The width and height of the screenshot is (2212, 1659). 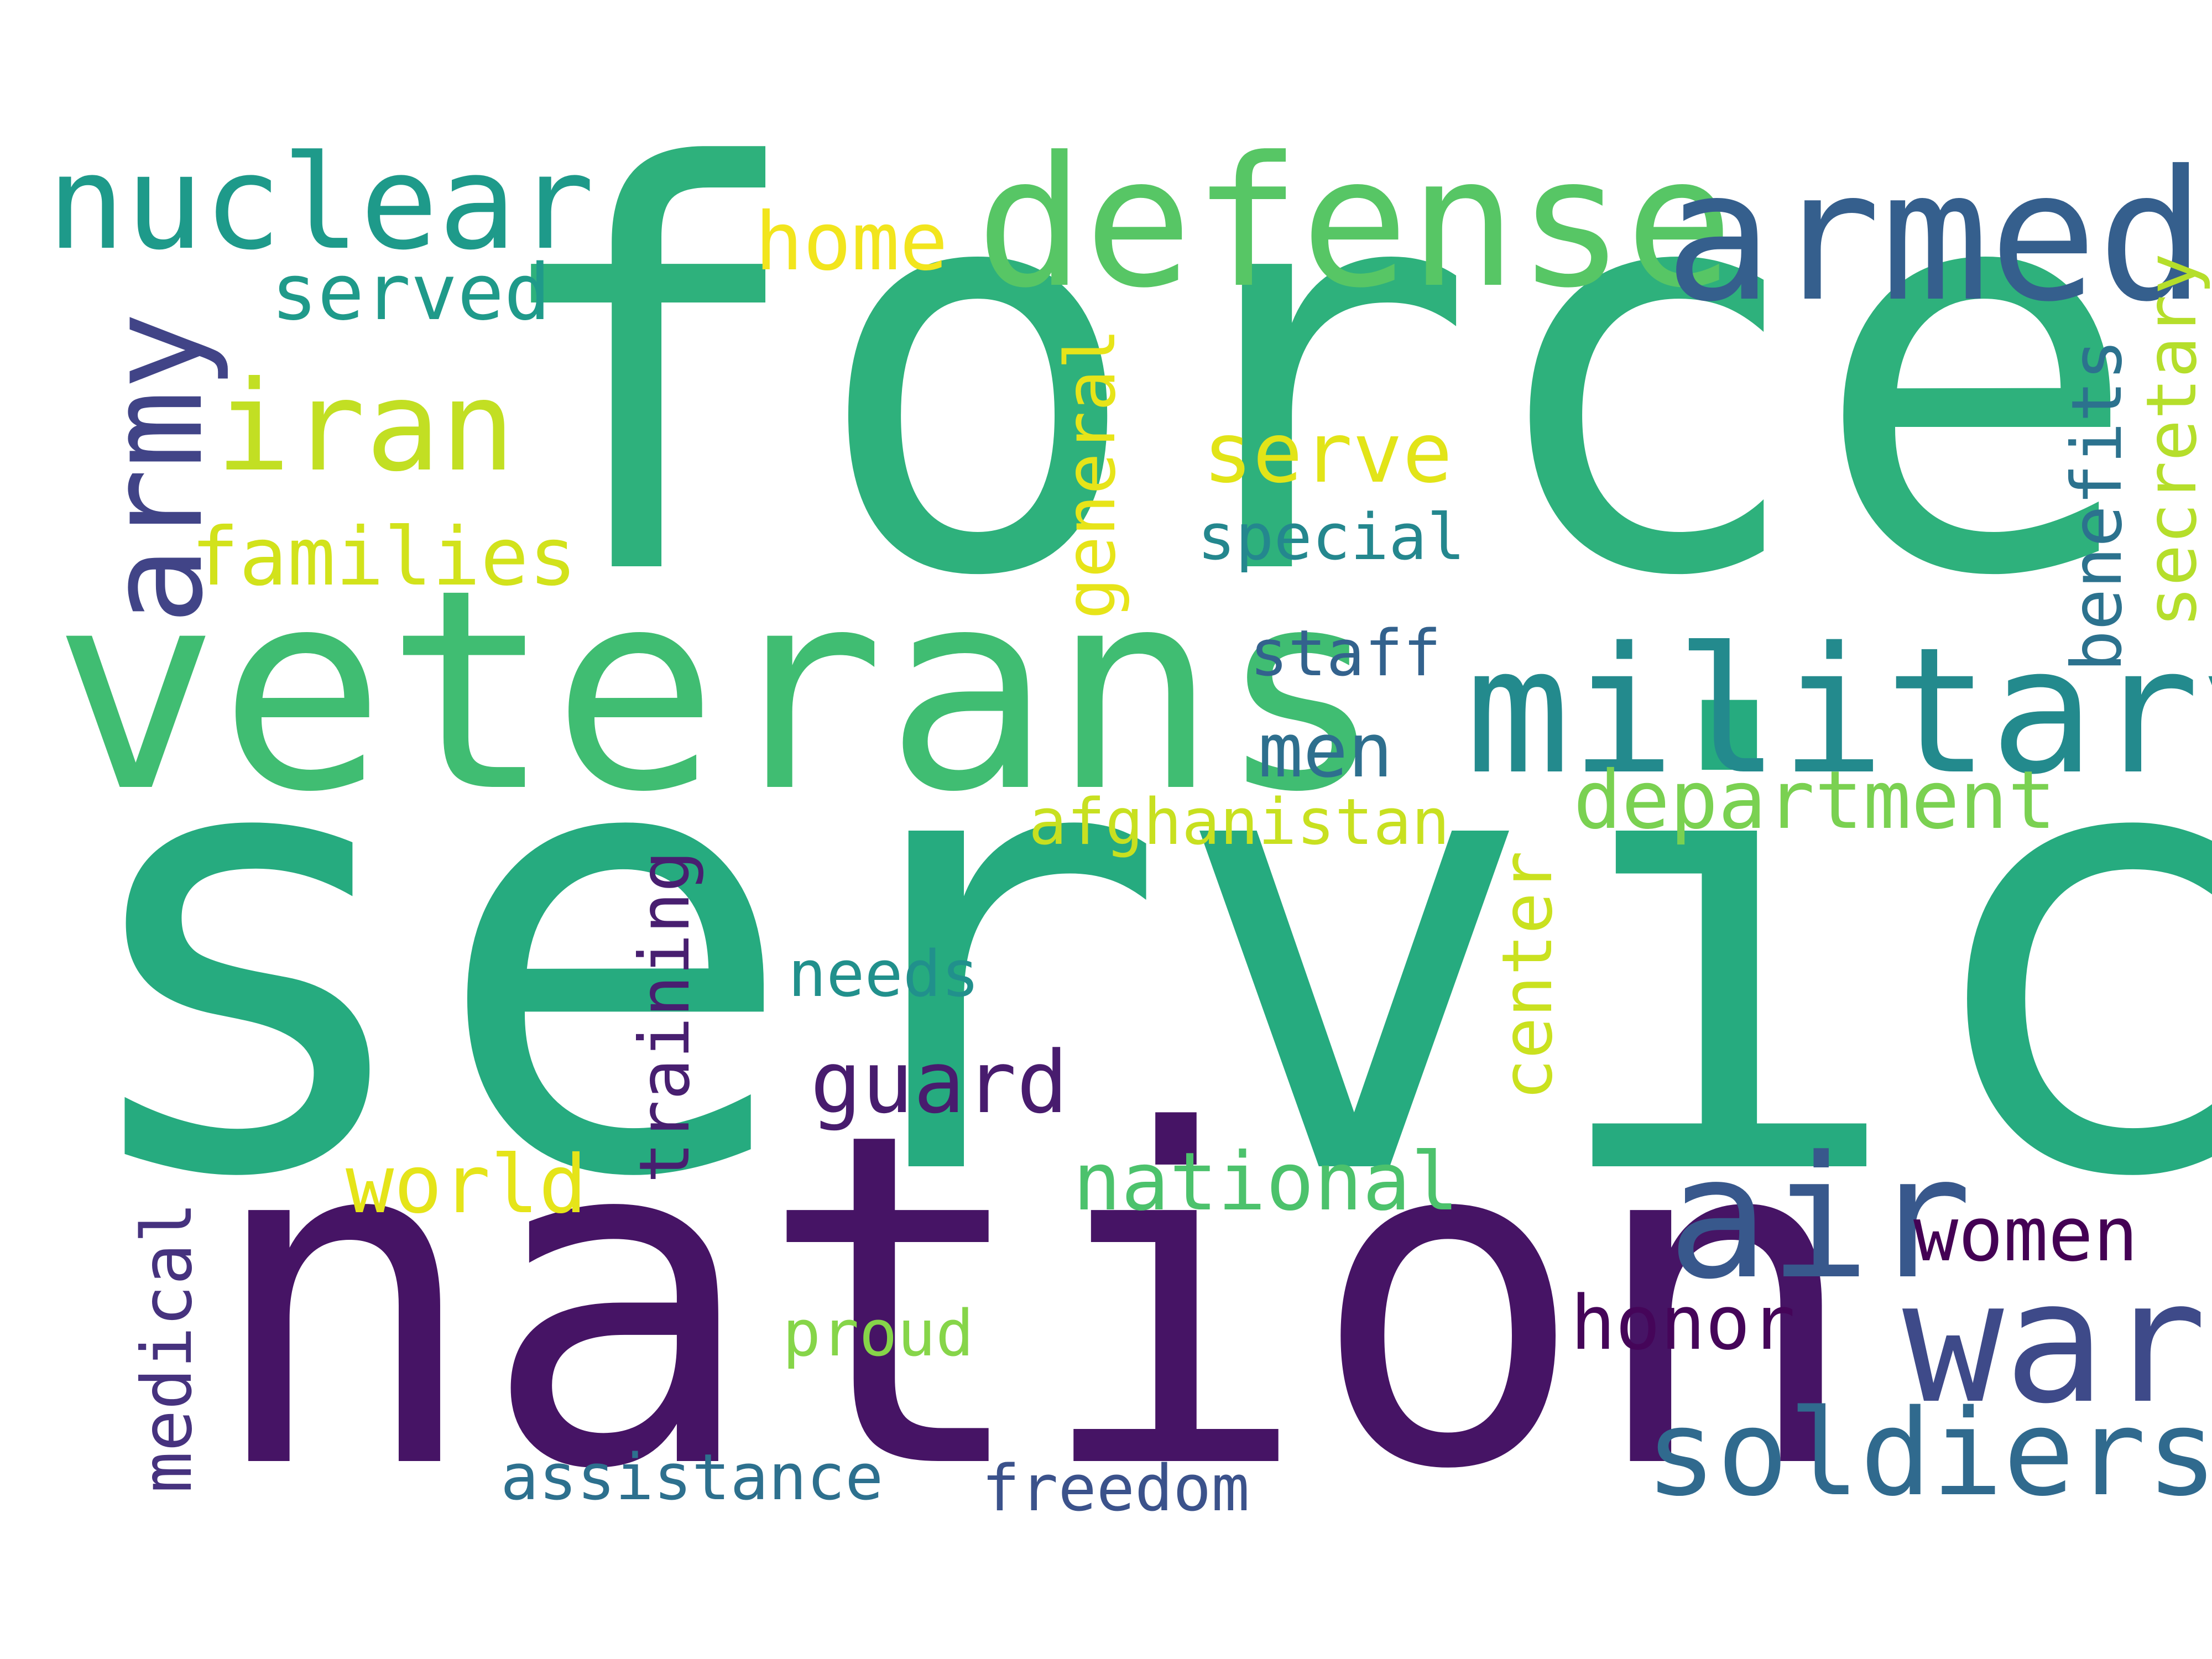 What do you see at coordinates (878, 1334) in the screenshot?
I see `word-proud: proud` at bounding box center [878, 1334].